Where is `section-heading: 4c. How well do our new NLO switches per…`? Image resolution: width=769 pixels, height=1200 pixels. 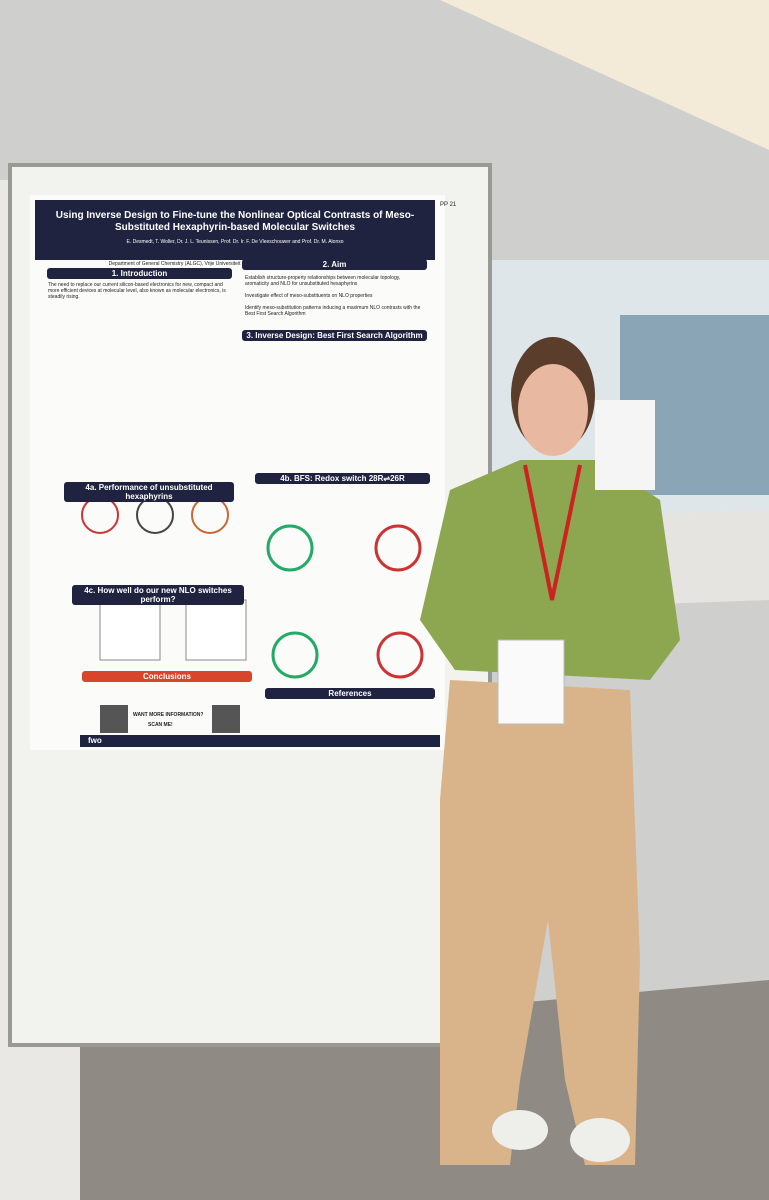
section-heading: 4c. How well do our new NLO switches per… is located at coordinates (158, 595).